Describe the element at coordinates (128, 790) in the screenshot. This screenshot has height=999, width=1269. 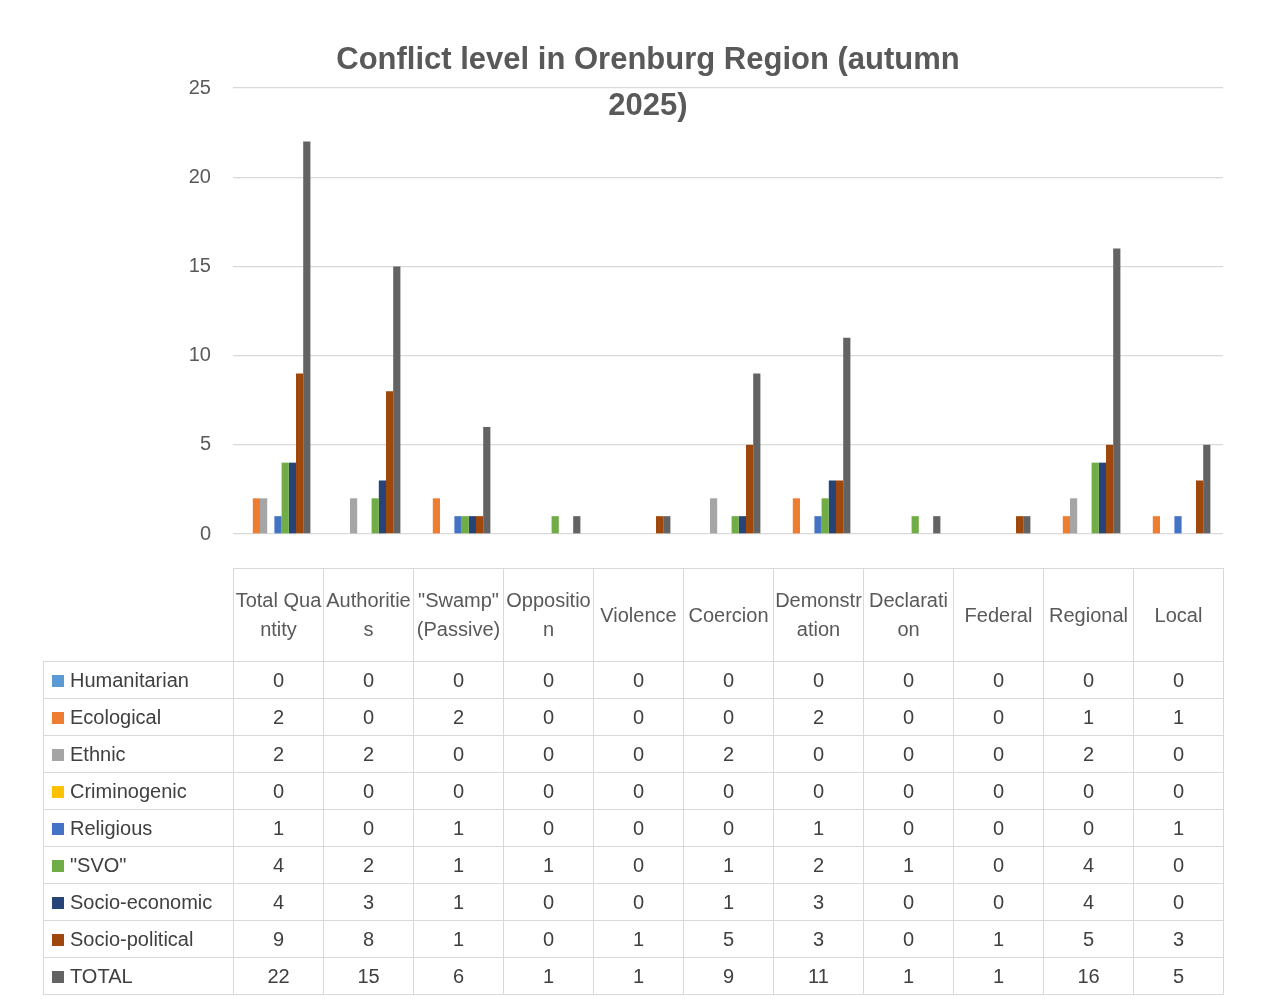
I see `legend-label: Criminogenic` at that location.